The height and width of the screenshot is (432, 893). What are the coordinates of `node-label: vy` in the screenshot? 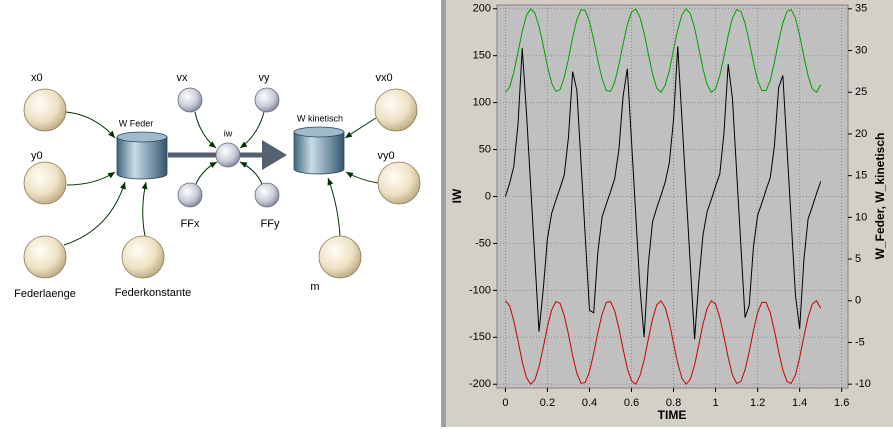 It's located at (265, 78).